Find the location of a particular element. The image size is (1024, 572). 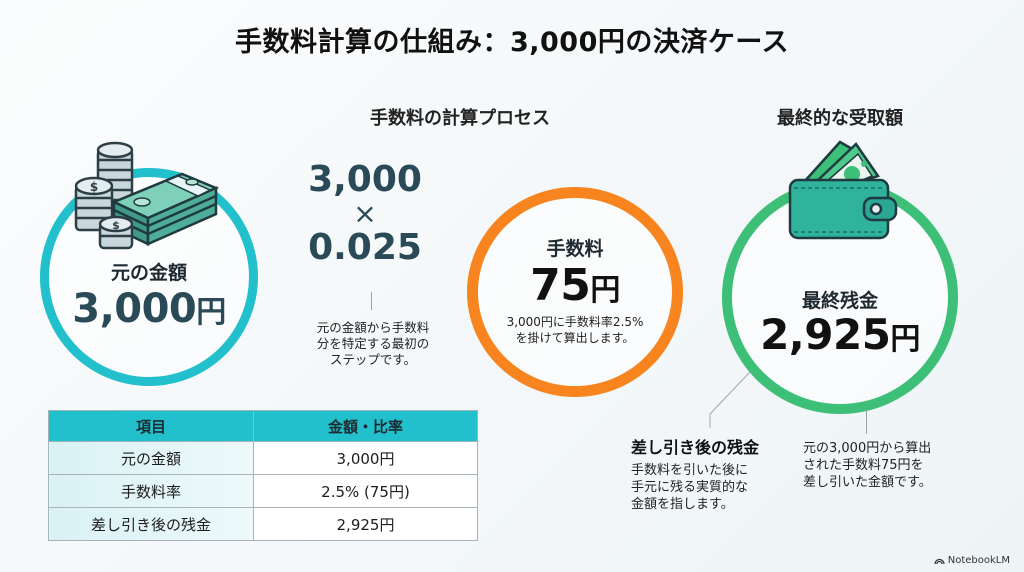

fee-ring is located at coordinates (575, 292).